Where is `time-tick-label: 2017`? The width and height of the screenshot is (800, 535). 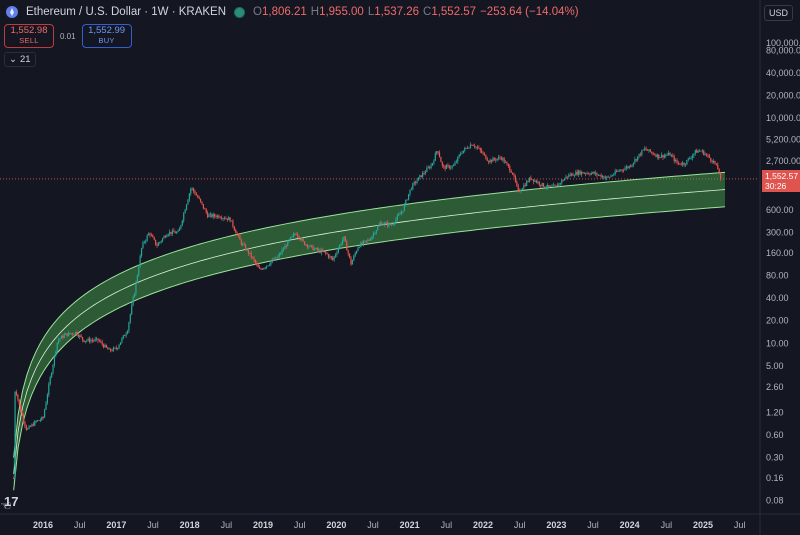
time-tick-label: 2017 is located at coordinates (116, 525).